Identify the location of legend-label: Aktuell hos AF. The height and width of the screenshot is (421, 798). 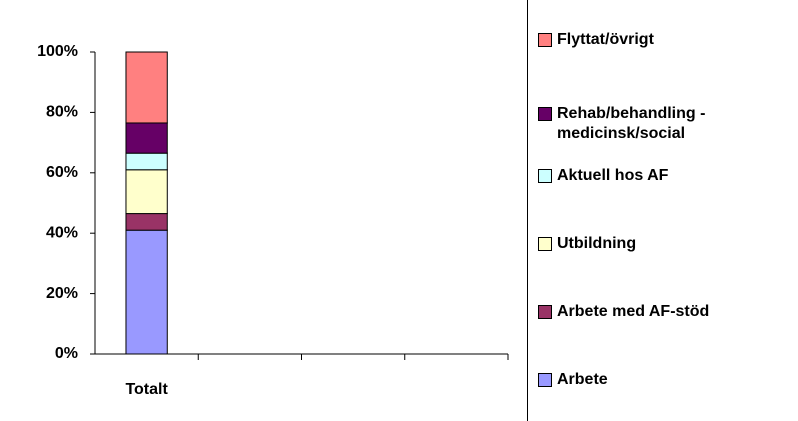
(613, 175).